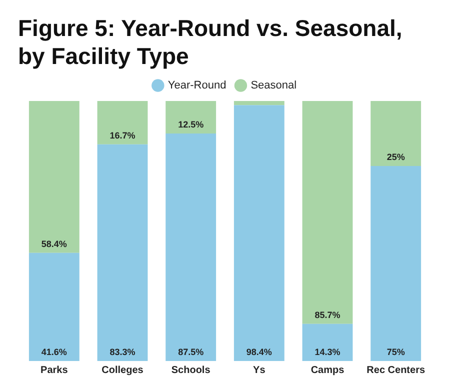 This screenshot has width=450, height=387. What do you see at coordinates (395, 157) in the screenshot?
I see `data-label: 25%` at bounding box center [395, 157].